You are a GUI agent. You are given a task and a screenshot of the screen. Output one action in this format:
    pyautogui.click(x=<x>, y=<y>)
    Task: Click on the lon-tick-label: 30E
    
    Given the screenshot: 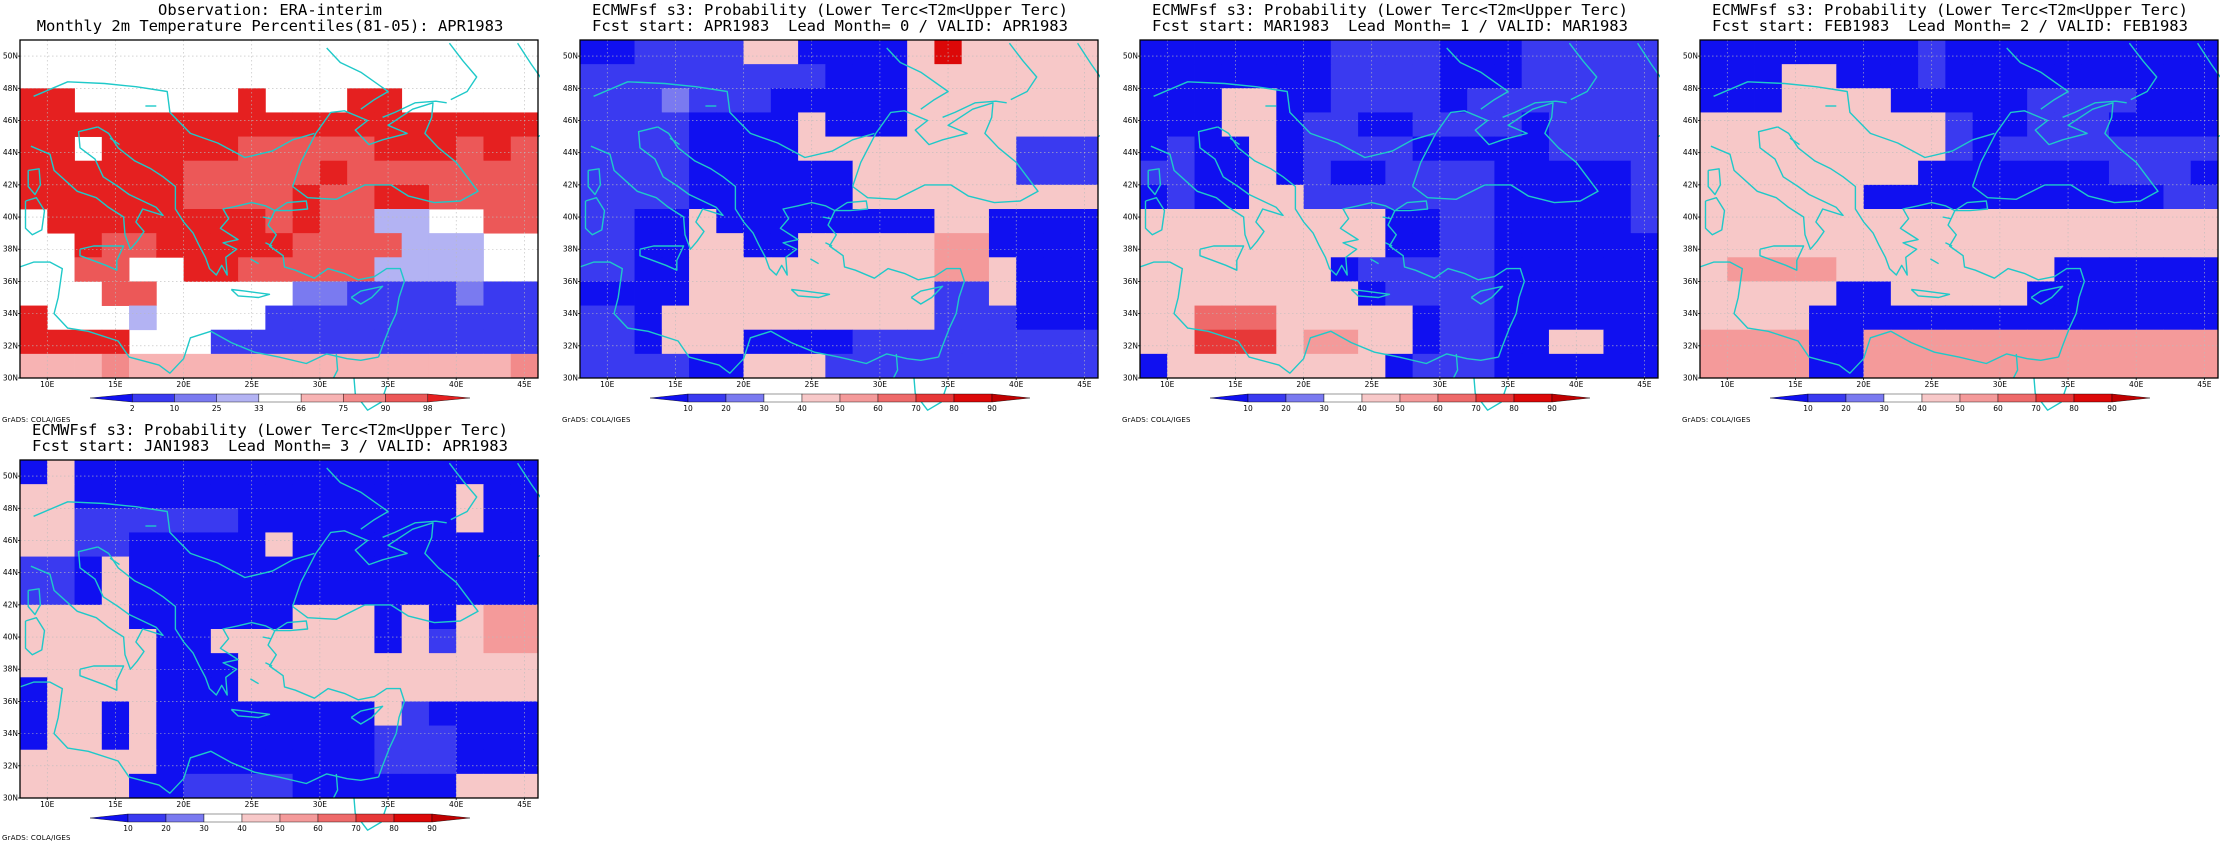 What is the action you would take?
    pyautogui.click(x=320, y=384)
    